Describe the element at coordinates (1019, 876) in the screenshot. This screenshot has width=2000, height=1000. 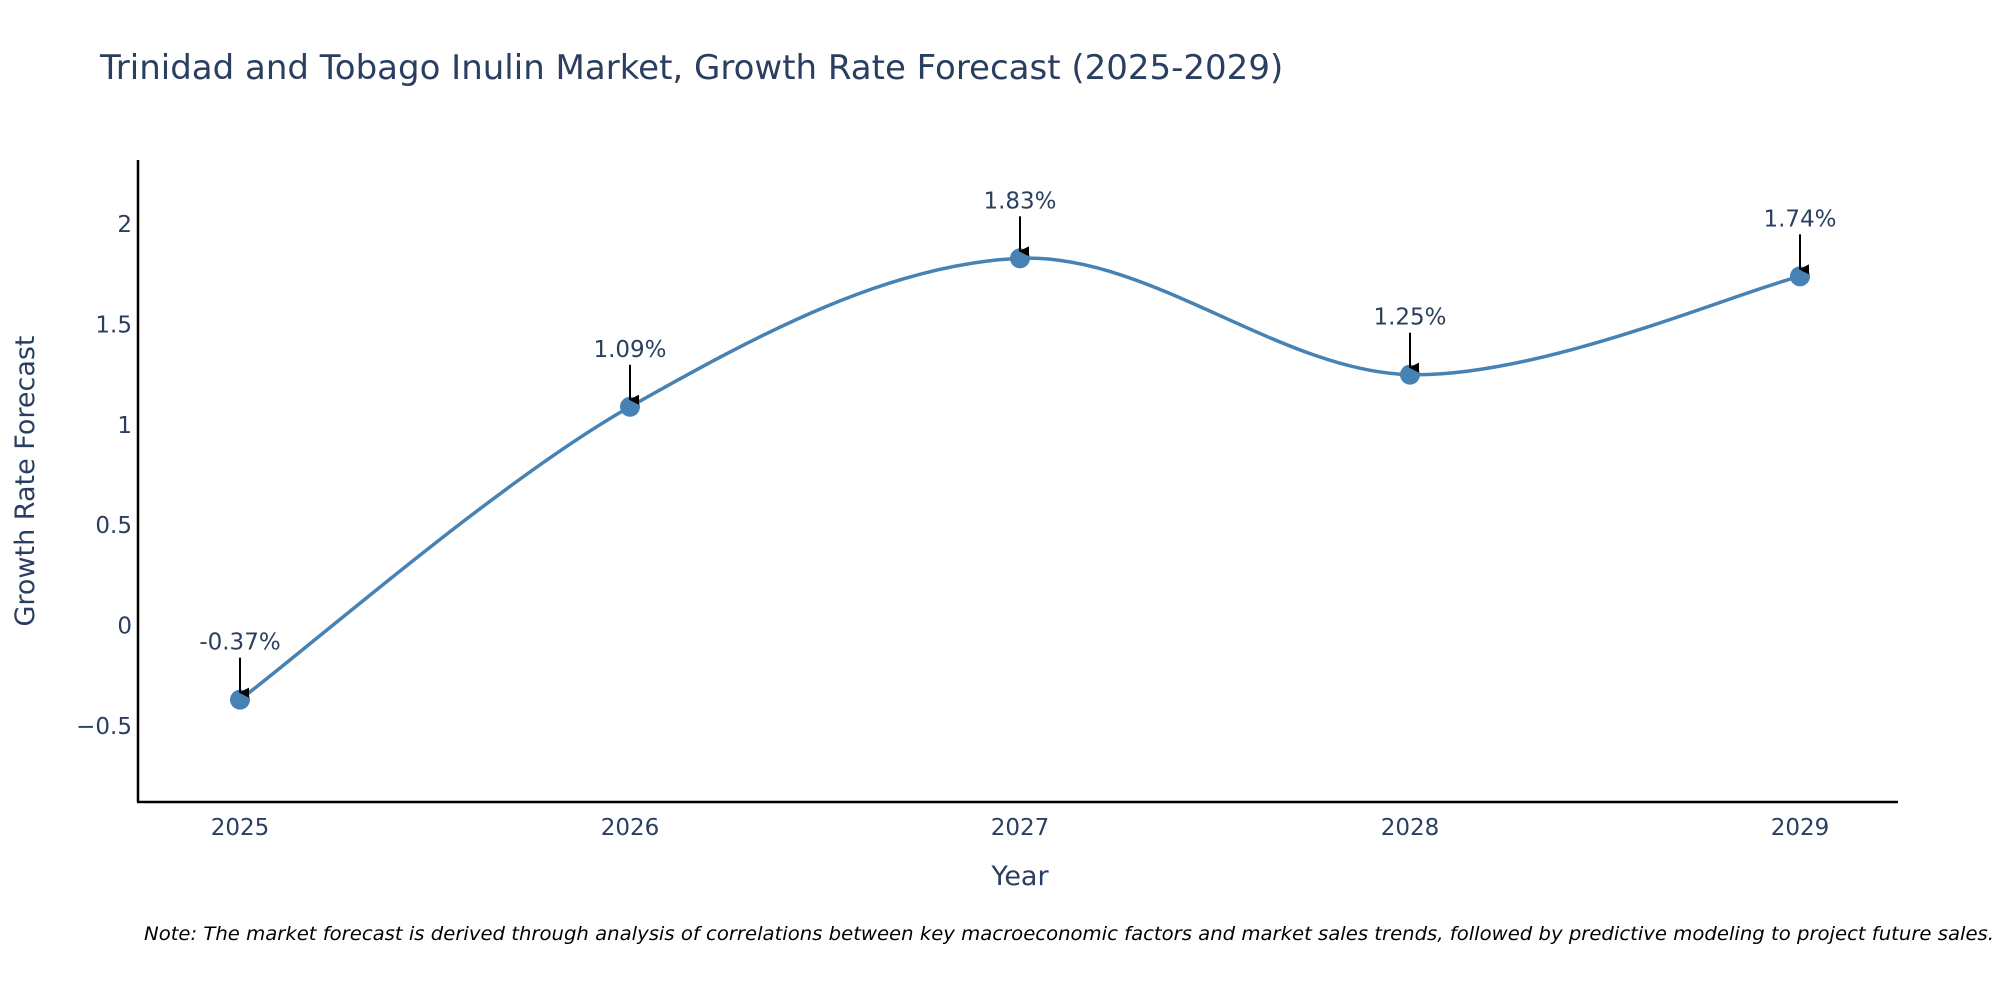
I see `x-axis-title: Year` at that location.